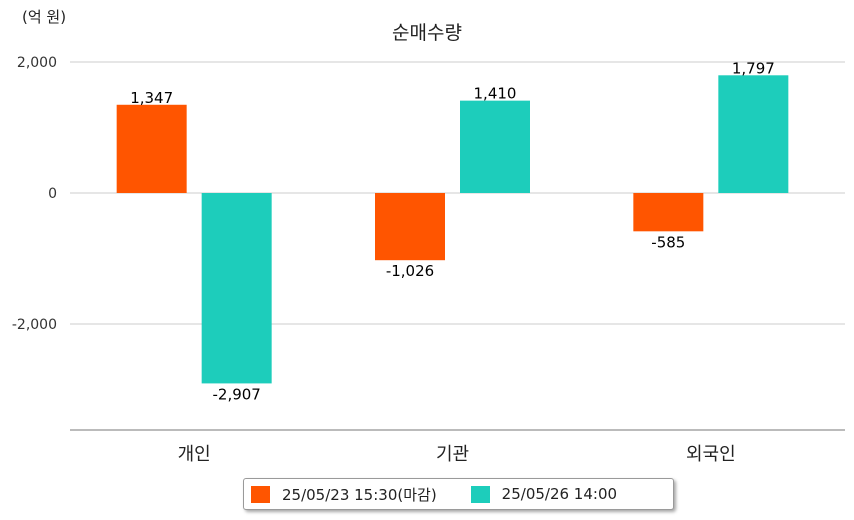  Describe the element at coordinates (194, 454) in the screenshot. I see `x-tick-label: 개인` at that location.